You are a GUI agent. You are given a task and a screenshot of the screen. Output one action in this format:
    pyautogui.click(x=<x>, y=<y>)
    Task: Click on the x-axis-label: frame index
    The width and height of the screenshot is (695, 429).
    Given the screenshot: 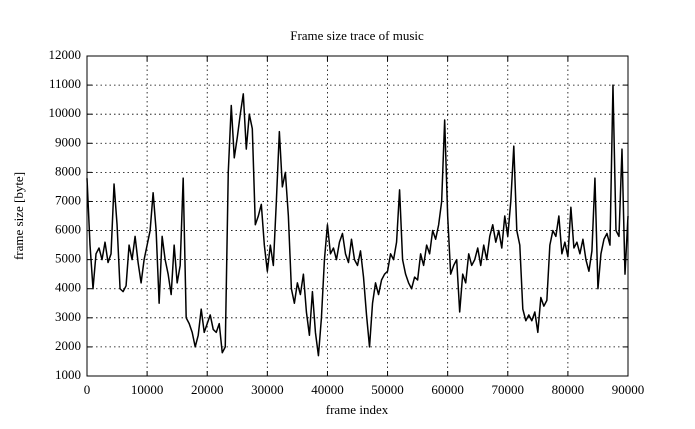 What is the action you would take?
    pyautogui.click(x=357, y=409)
    